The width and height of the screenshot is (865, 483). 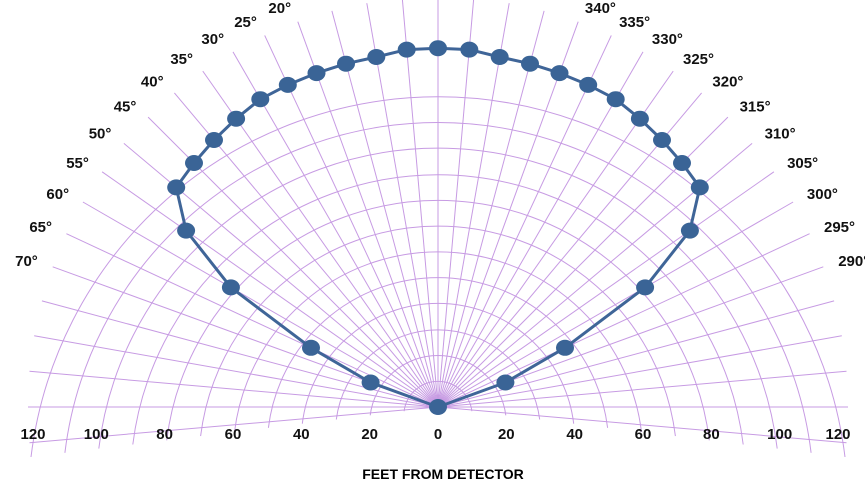 What do you see at coordinates (755, 106) in the screenshot?
I see `angle-label: 315°` at bounding box center [755, 106].